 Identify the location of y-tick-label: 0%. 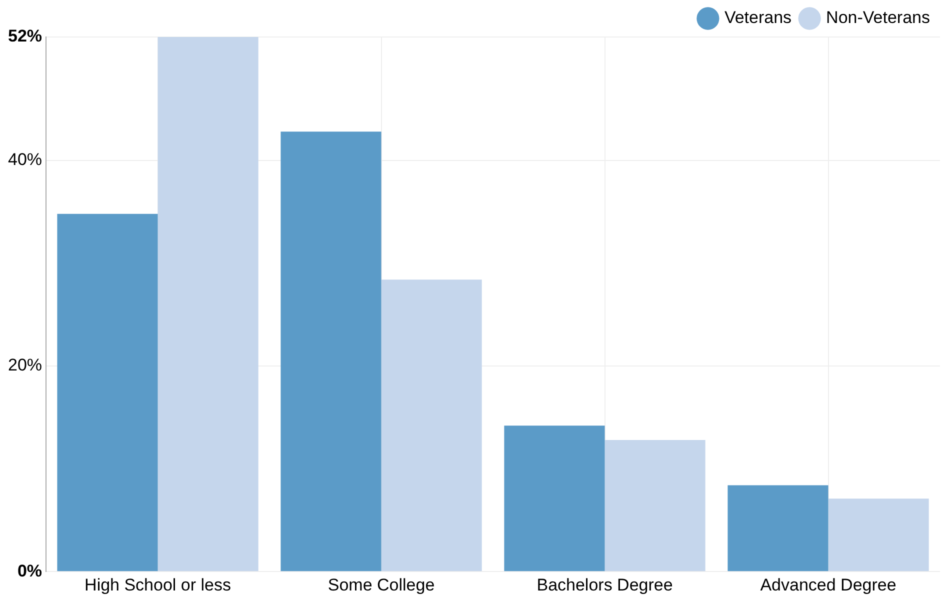
(29, 570).